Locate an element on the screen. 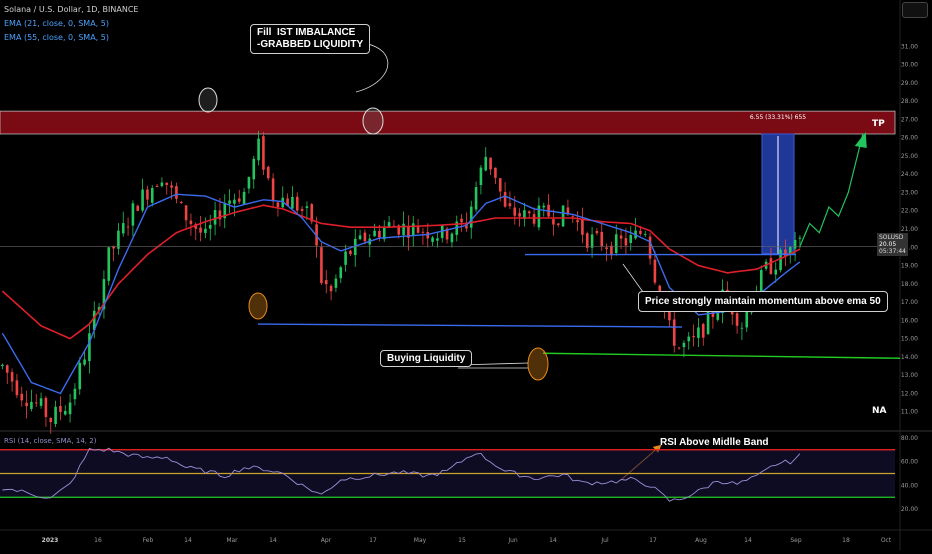  rsi-y-tick-label: 60.00 is located at coordinates (909, 462).